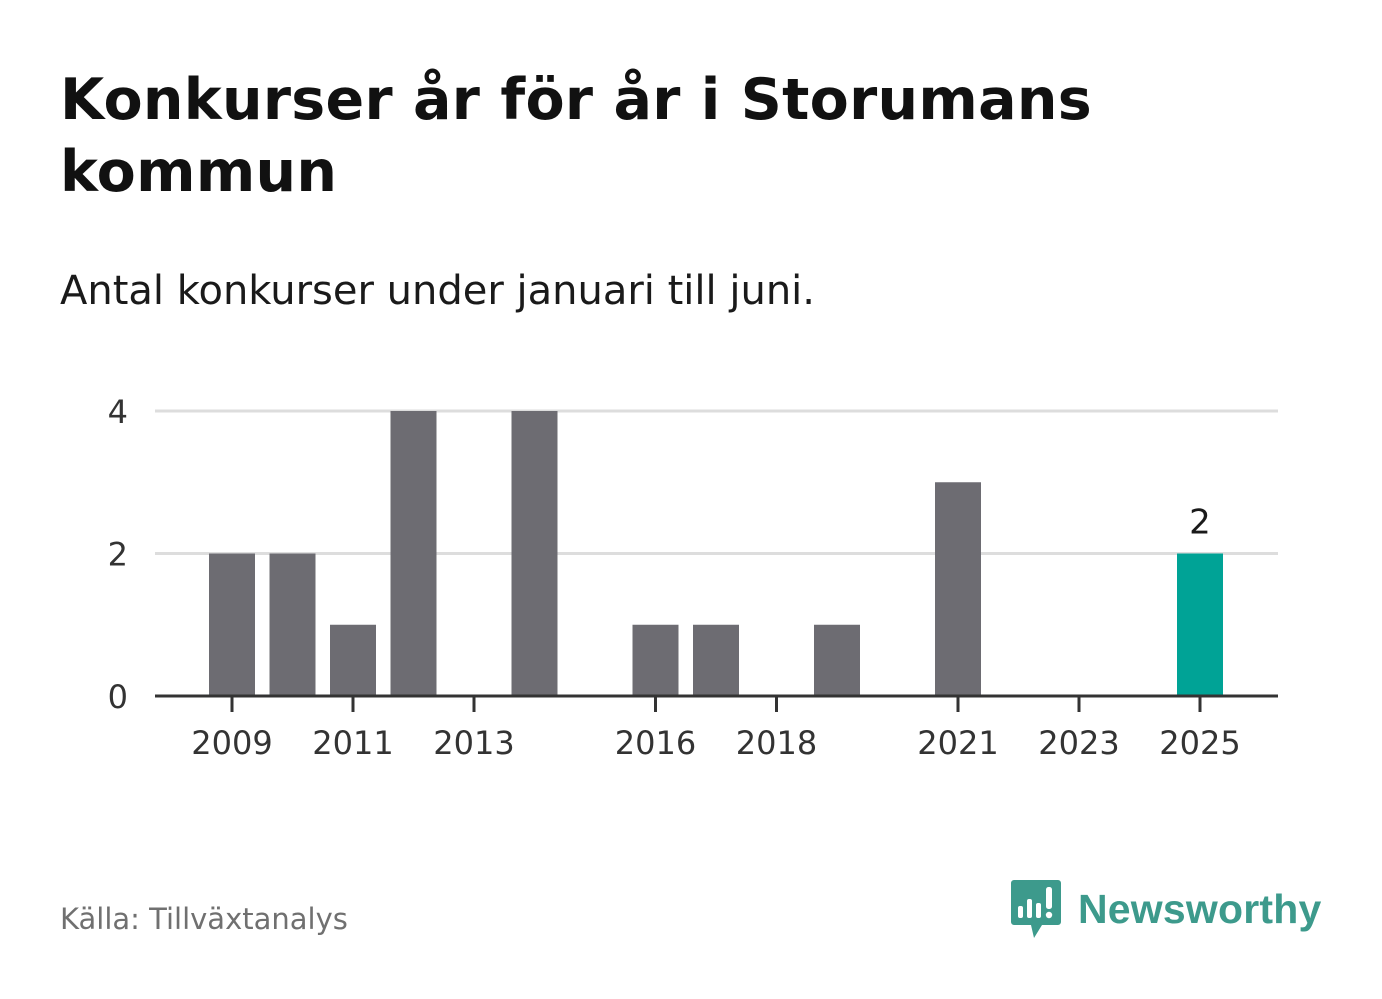  I want to click on bar-2016, so click(655, 660).